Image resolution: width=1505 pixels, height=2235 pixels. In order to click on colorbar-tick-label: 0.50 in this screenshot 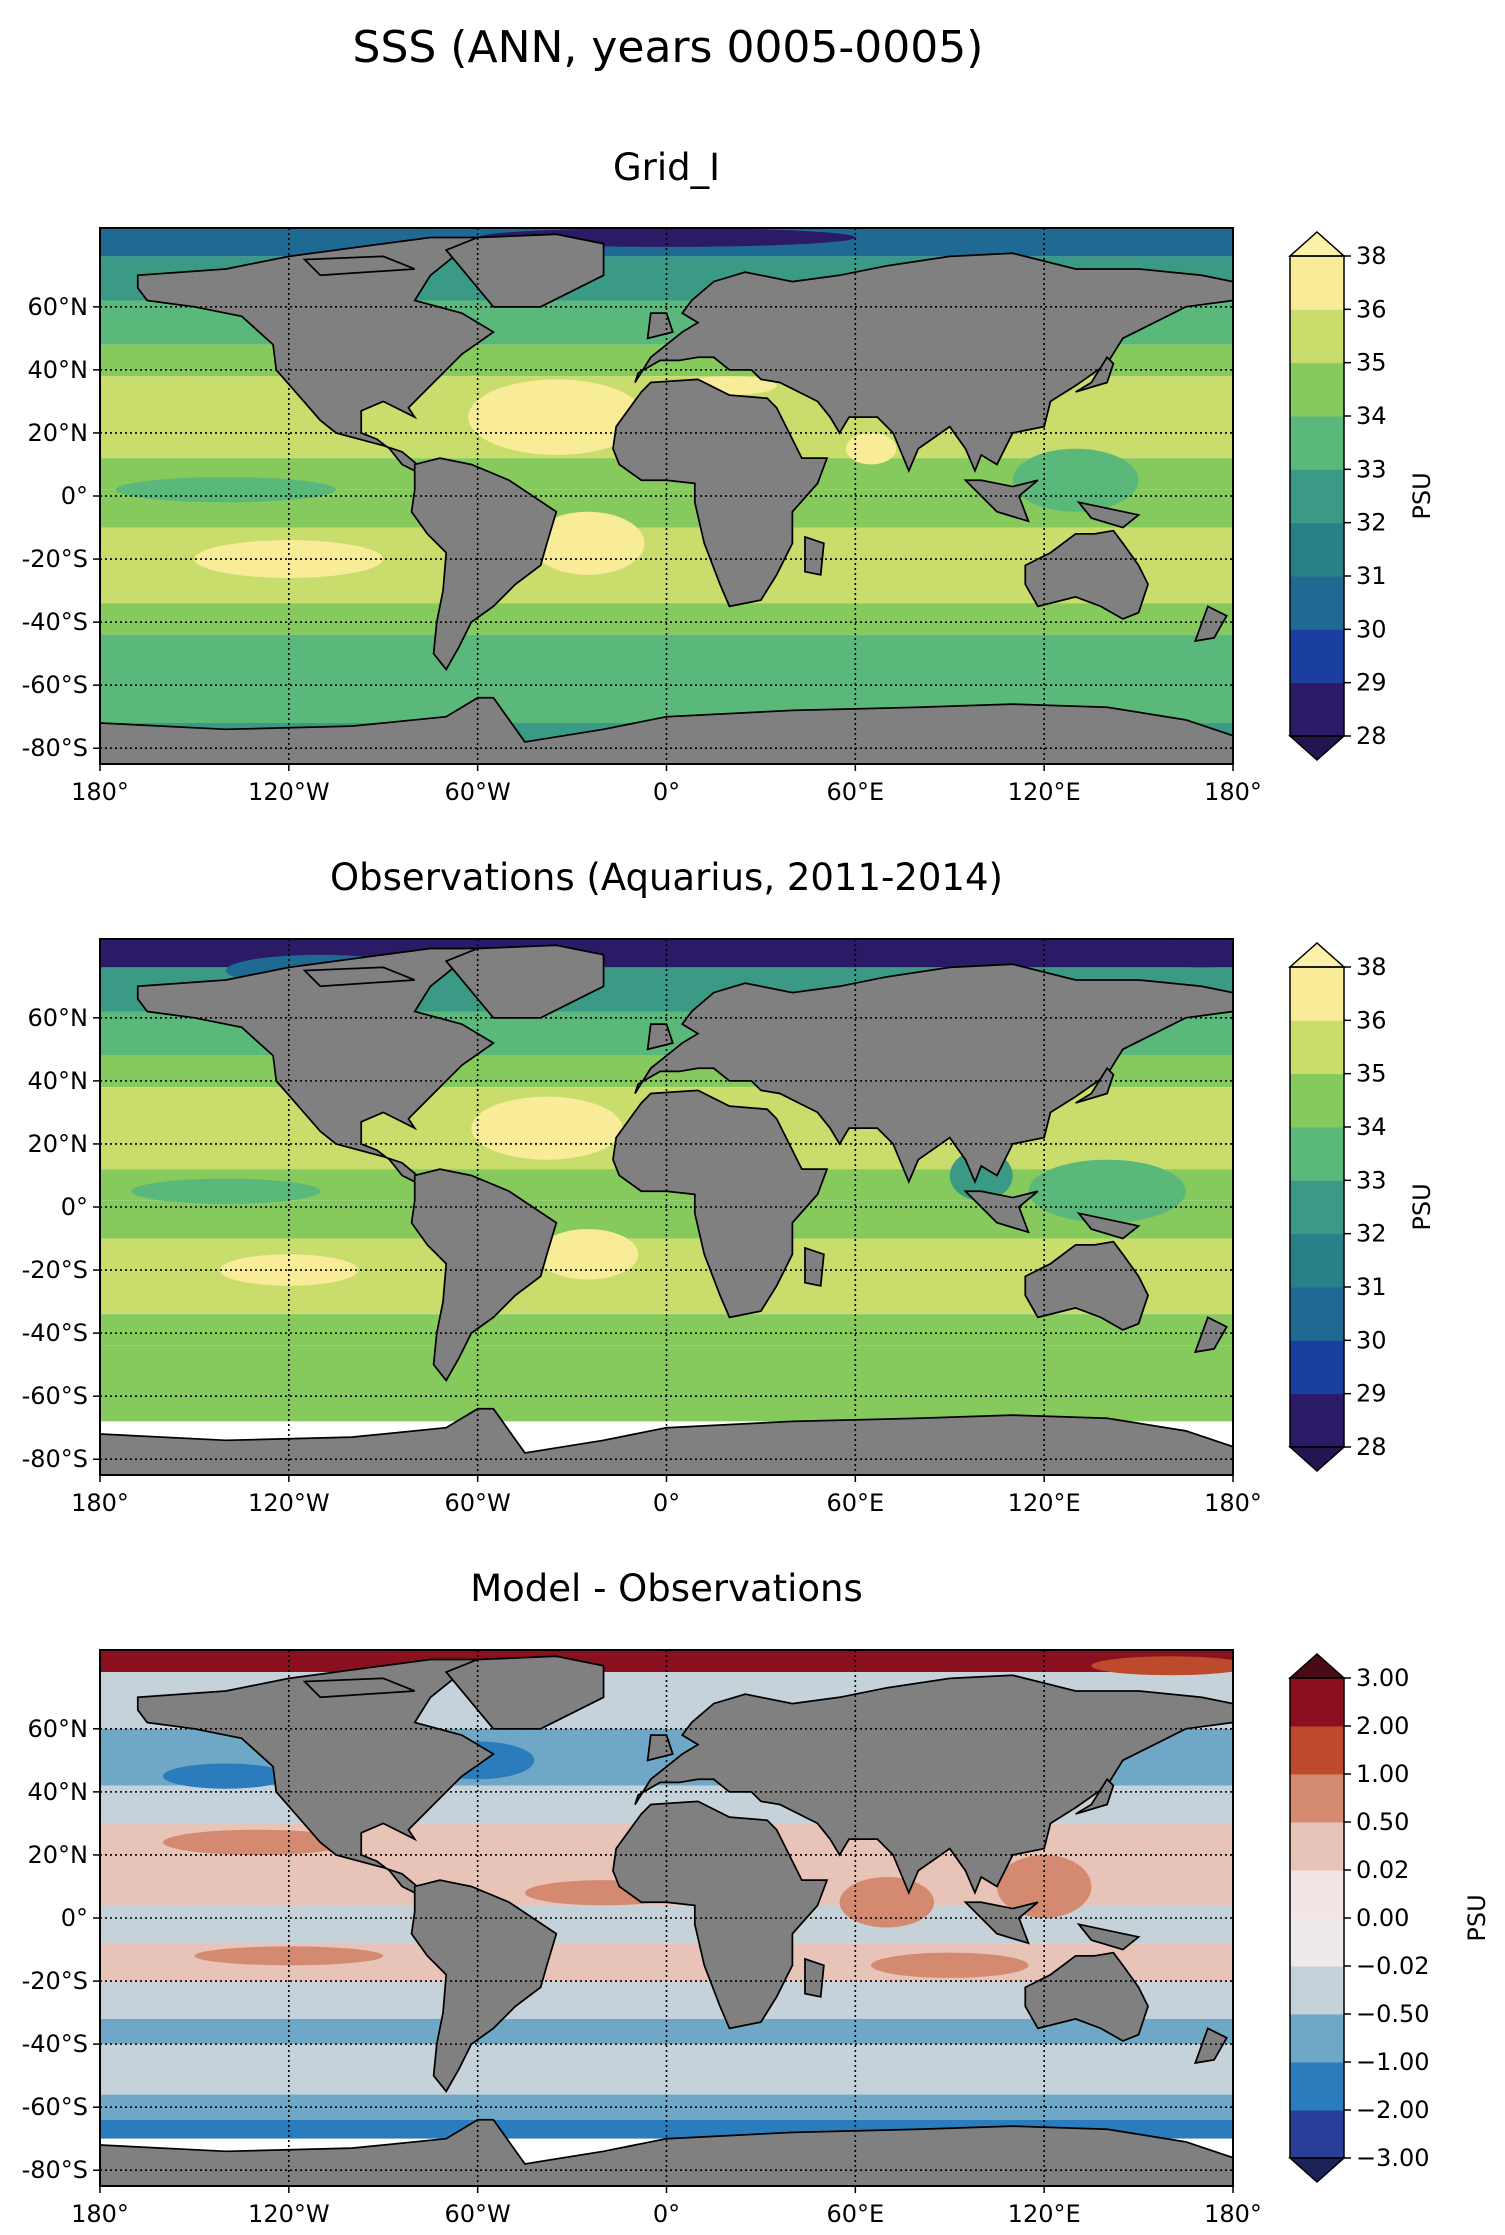, I will do `click(1382, 1822)`.